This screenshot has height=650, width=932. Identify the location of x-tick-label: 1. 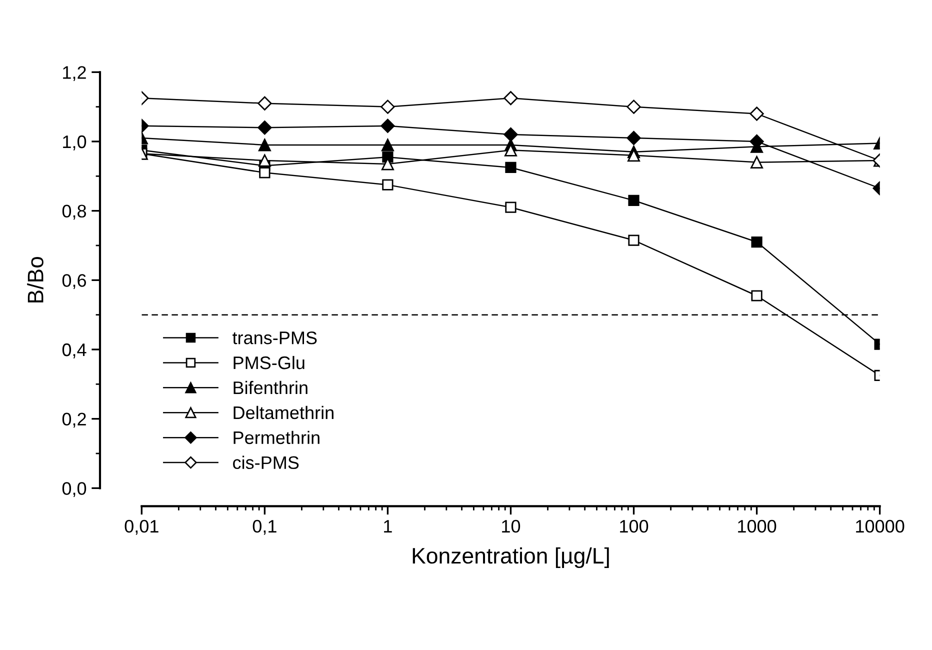
(388, 526).